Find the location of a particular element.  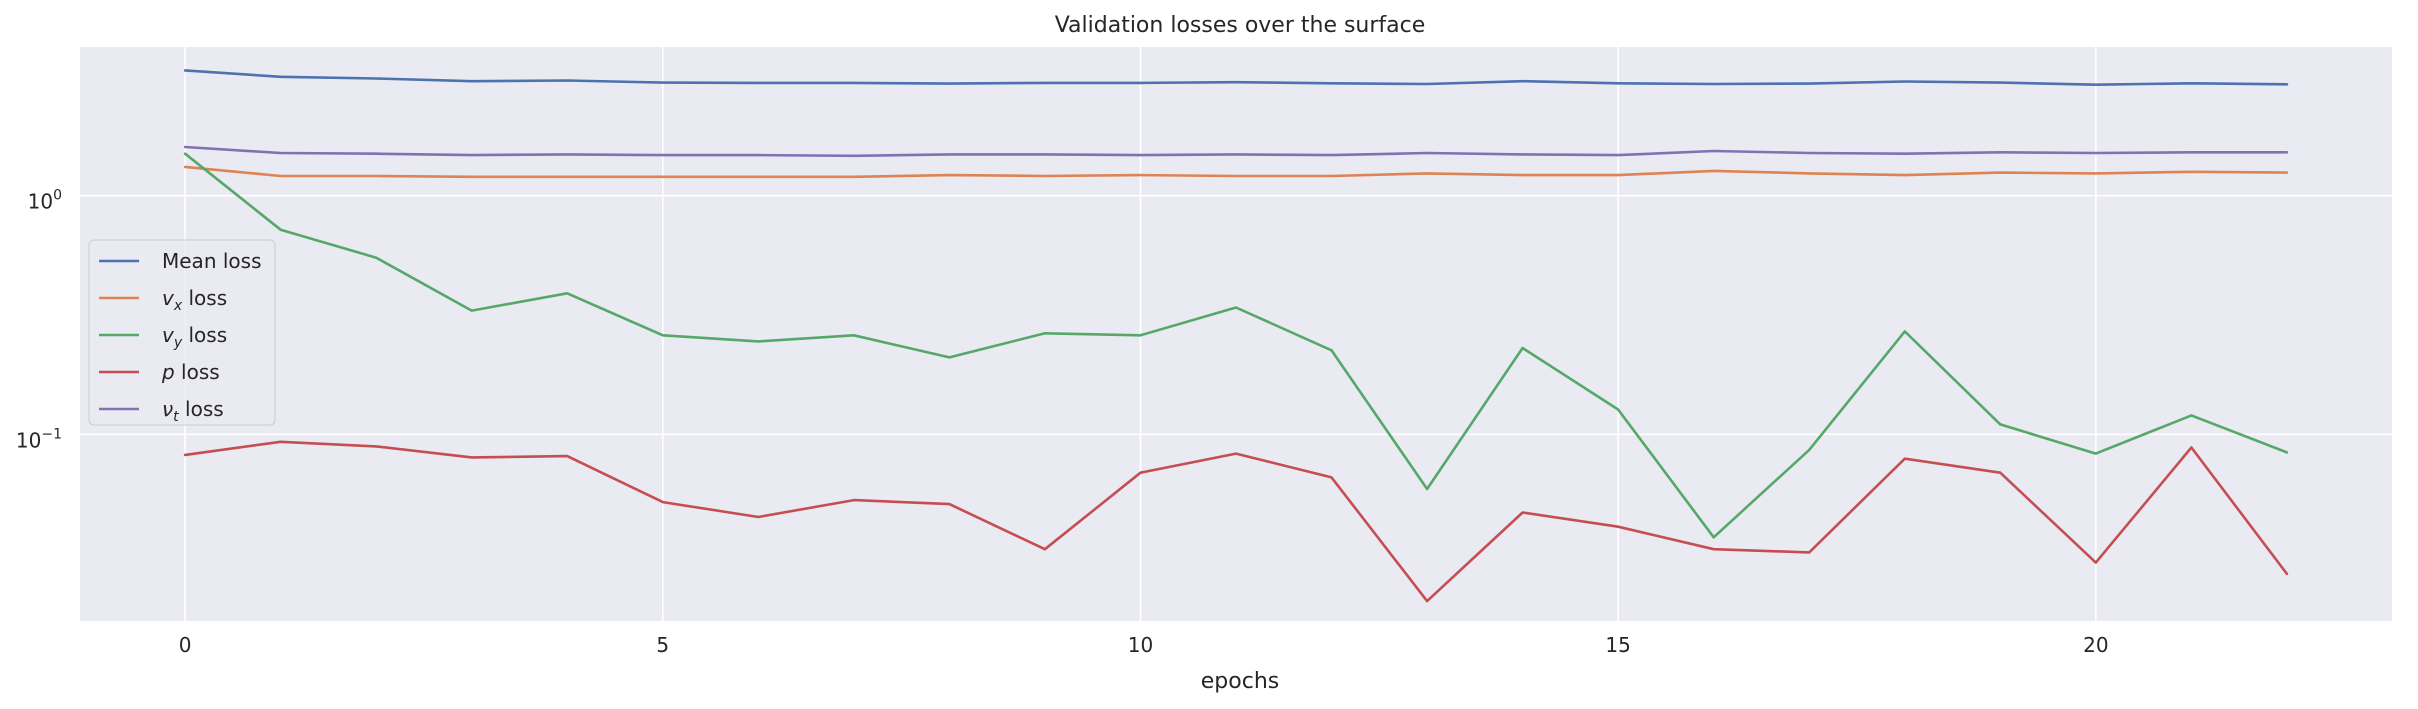

x-tick-label: 10 is located at coordinates (1140, 645).